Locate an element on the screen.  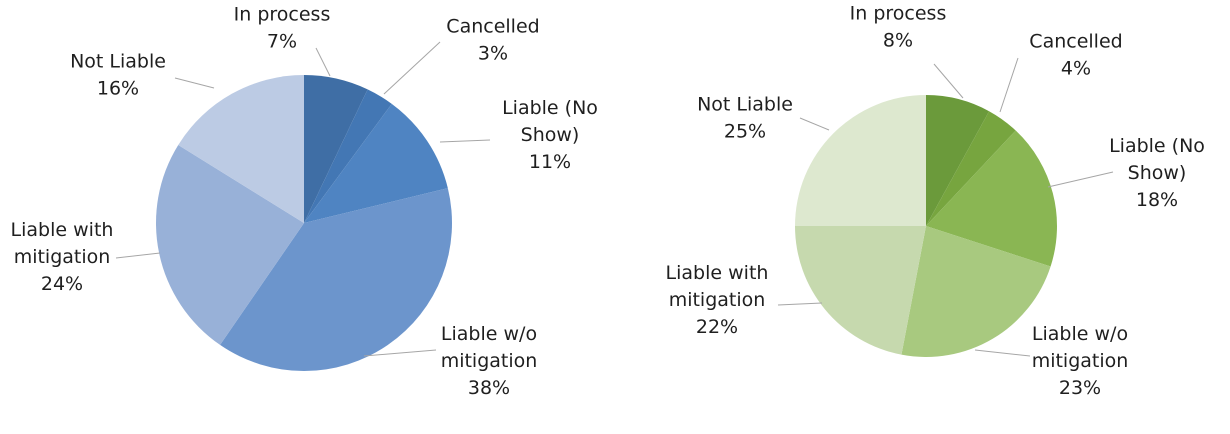
data-label-value: 22% is located at coordinates (717, 327).